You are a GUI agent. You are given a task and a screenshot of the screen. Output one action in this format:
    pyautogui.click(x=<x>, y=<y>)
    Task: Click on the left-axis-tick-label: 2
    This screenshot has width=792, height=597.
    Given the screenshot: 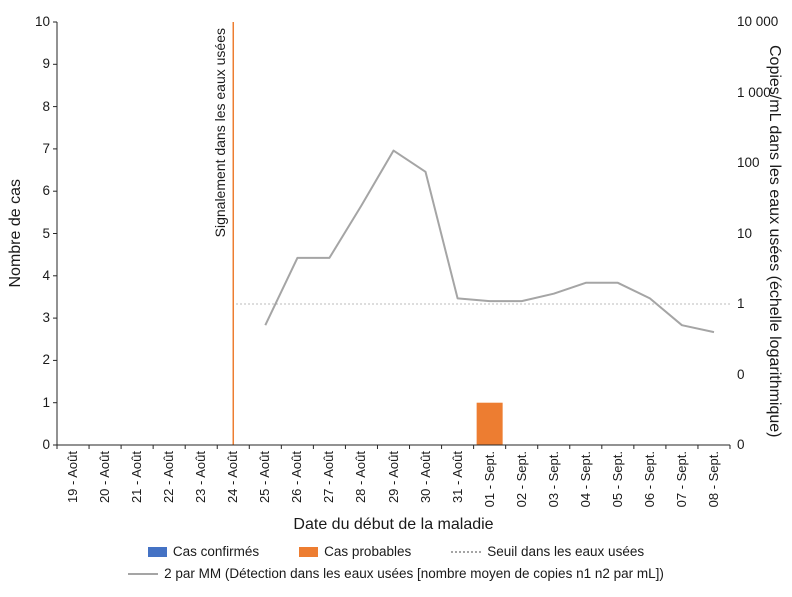 What is the action you would take?
    pyautogui.click(x=46, y=360)
    